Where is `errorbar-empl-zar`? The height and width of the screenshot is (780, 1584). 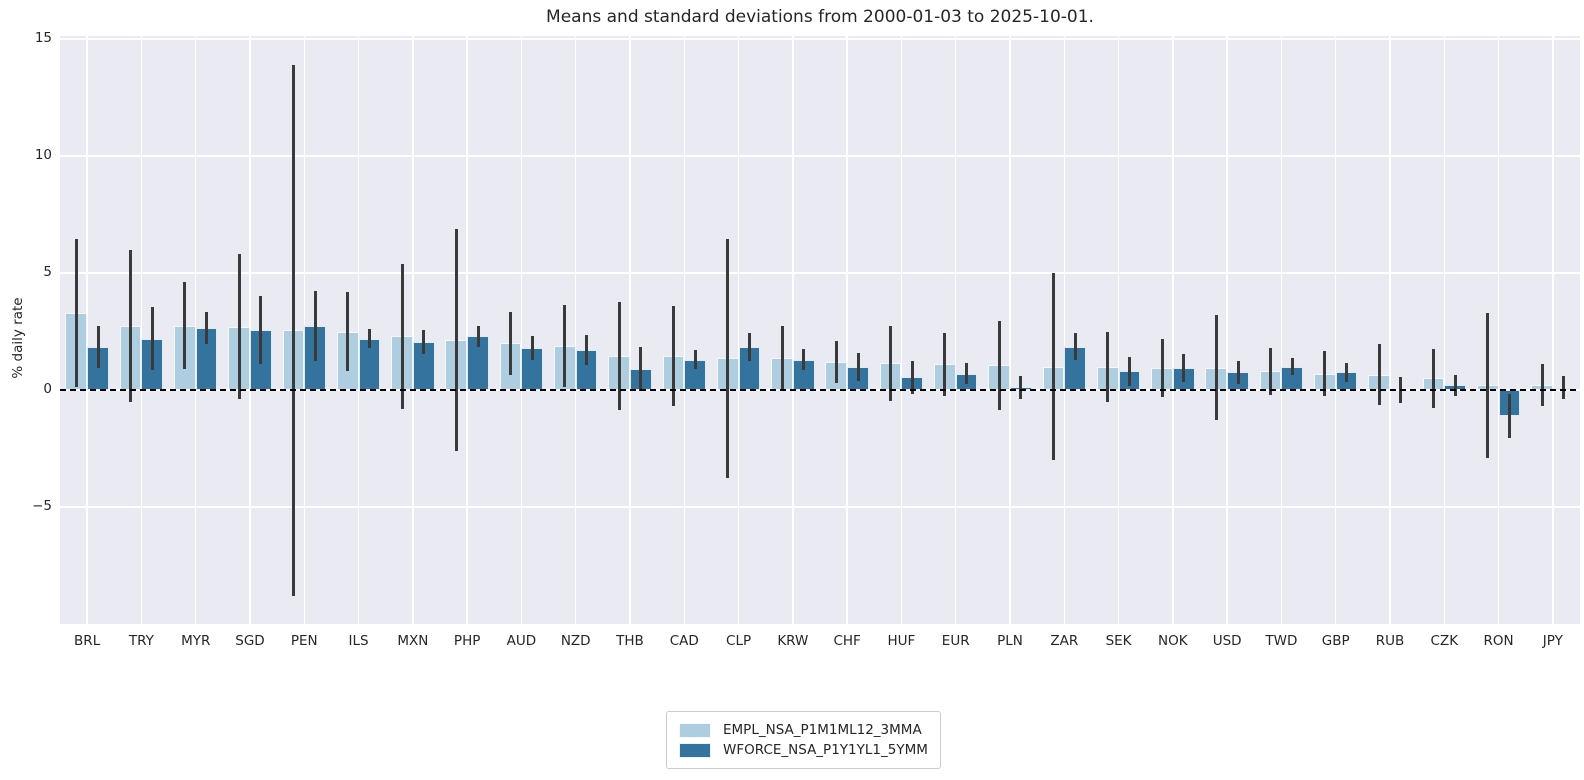 errorbar-empl-zar is located at coordinates (1053, 367).